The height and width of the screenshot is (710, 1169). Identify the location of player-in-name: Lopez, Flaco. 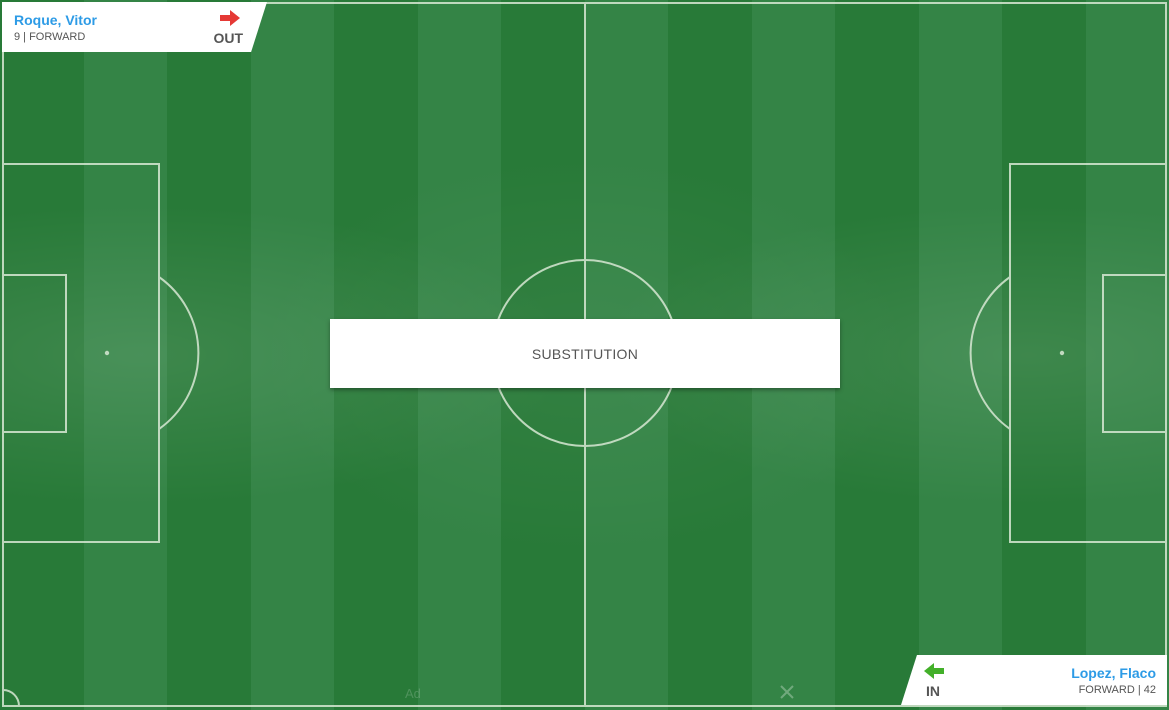
(1113, 673).